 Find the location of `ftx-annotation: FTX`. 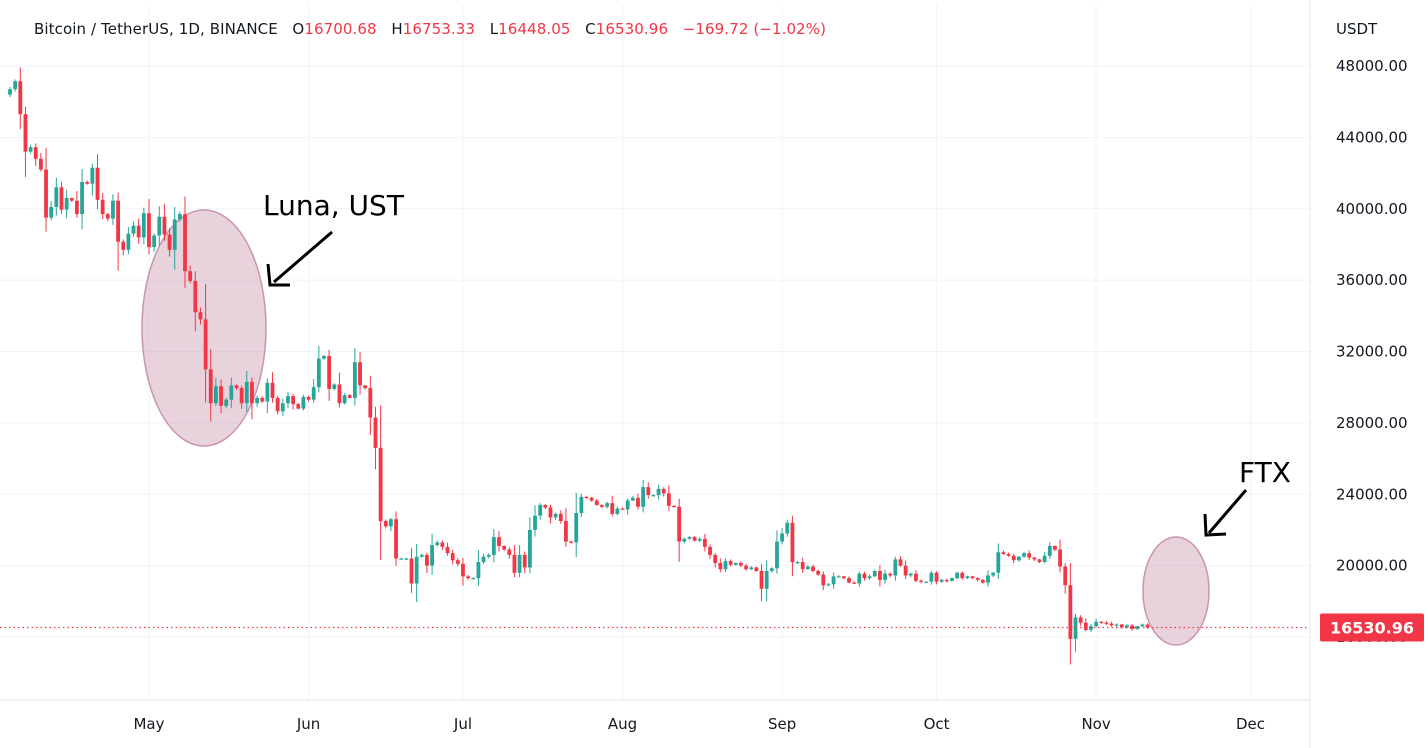

ftx-annotation: FTX is located at coordinates (1265, 472).